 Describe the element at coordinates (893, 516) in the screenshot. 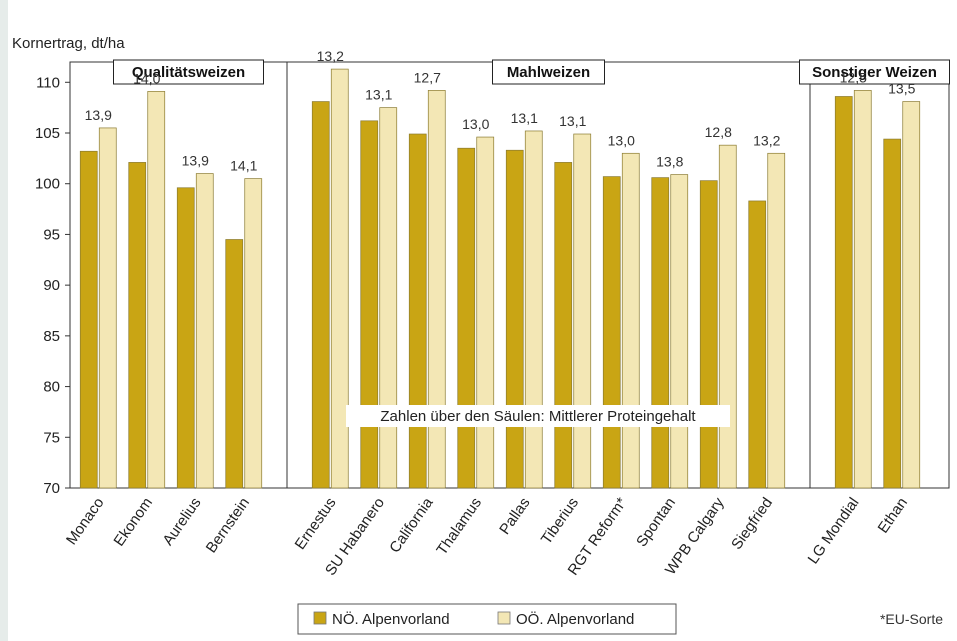

I see `x-tick-label: Ethan` at that location.